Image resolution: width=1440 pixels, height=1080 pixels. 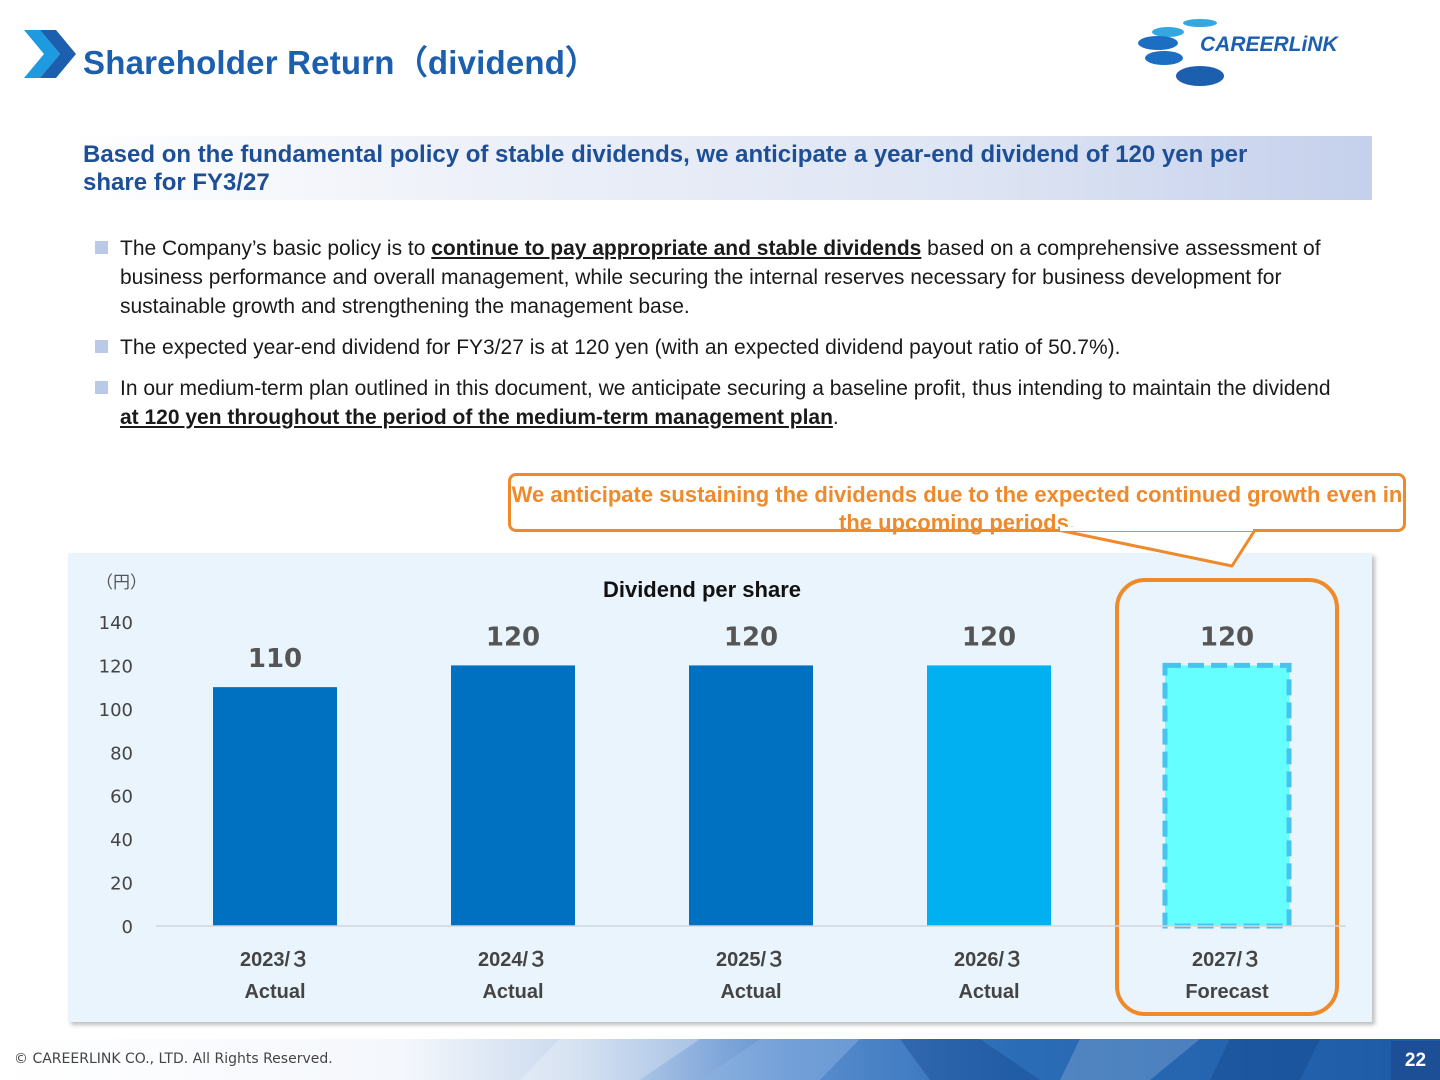 What do you see at coordinates (989, 795) in the screenshot?
I see `bar-2026/３` at bounding box center [989, 795].